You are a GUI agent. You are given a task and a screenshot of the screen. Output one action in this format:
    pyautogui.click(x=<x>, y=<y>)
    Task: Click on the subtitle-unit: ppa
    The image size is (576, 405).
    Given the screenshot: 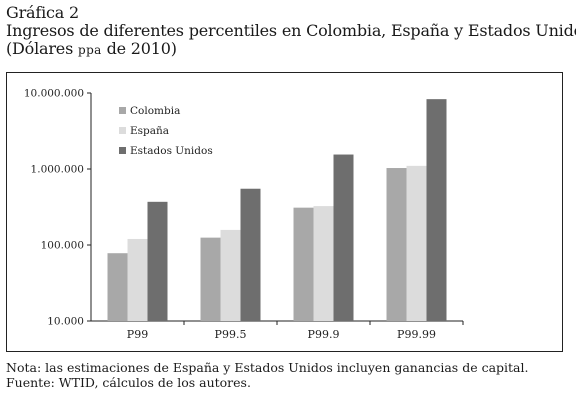 What is the action you would take?
    pyautogui.click(x=89, y=50)
    